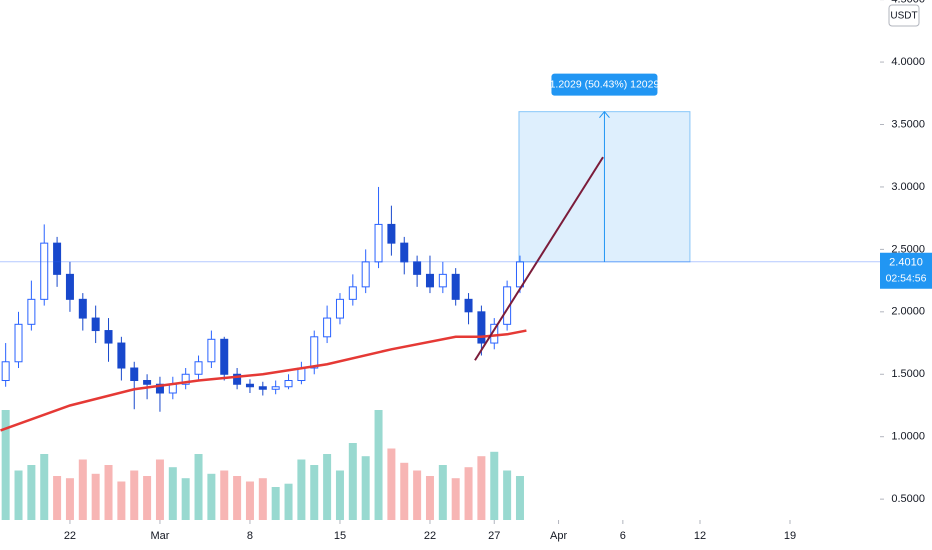 The image size is (932, 550). I want to click on y-tick-label: 3.5000, so click(908, 124).